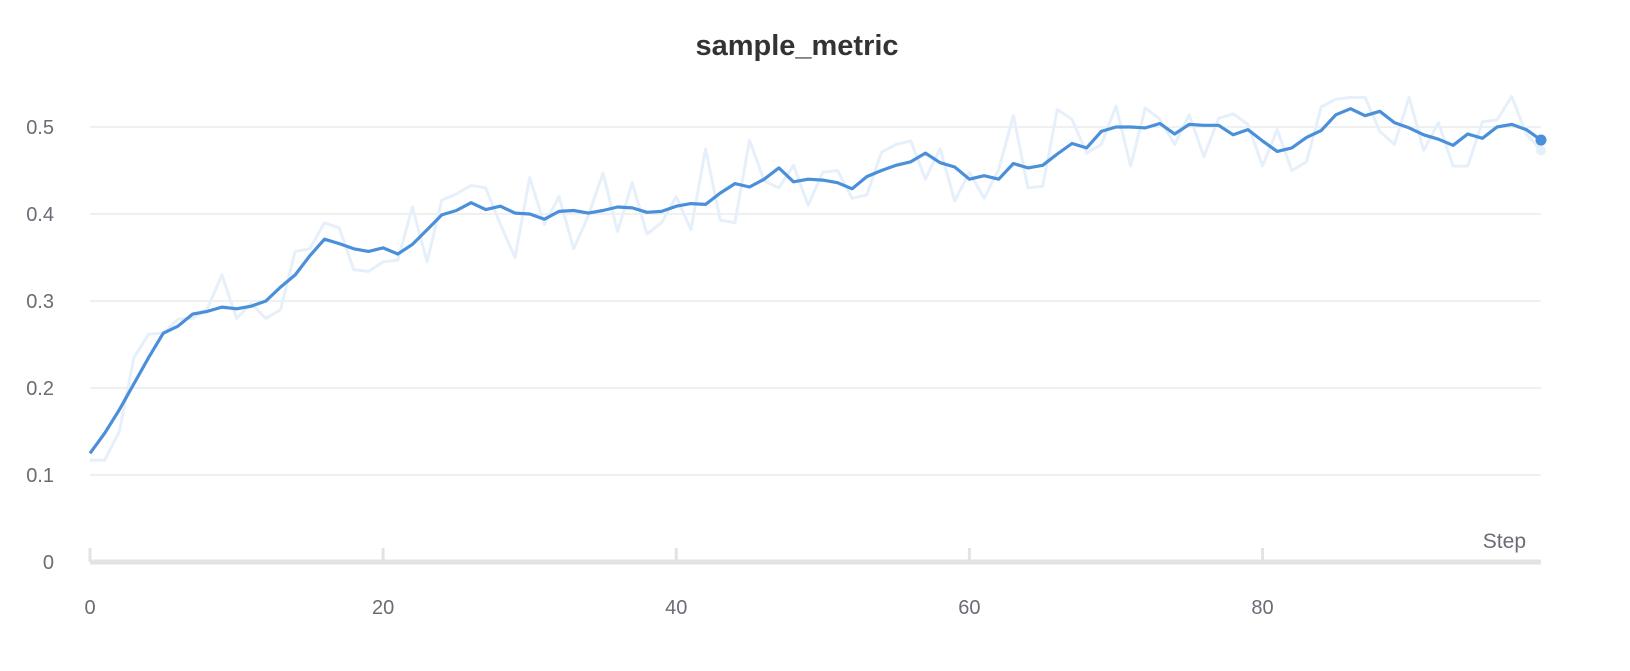  What do you see at coordinates (40, 215) in the screenshot?
I see `y-tick-label: 0.4` at bounding box center [40, 215].